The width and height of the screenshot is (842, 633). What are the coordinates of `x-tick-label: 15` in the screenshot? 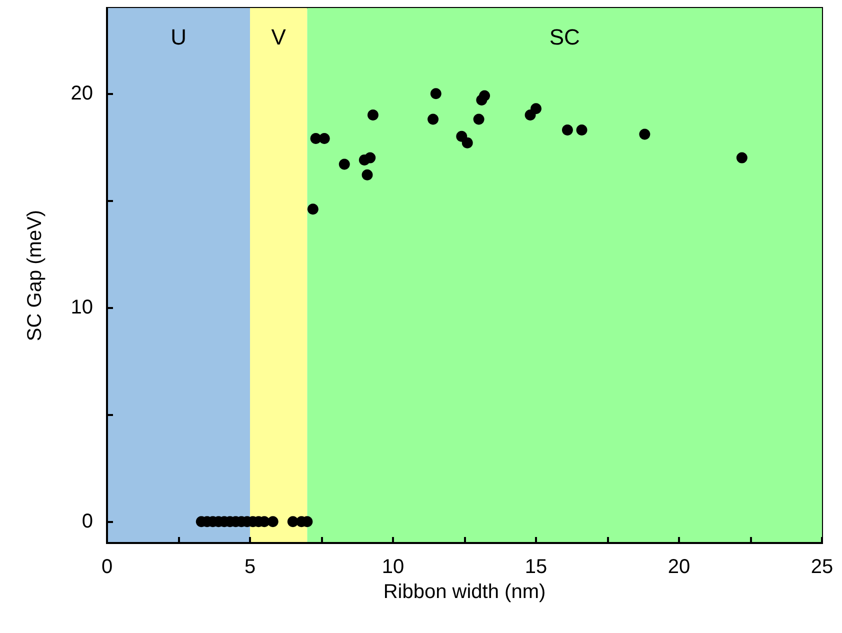 It's located at (536, 567).